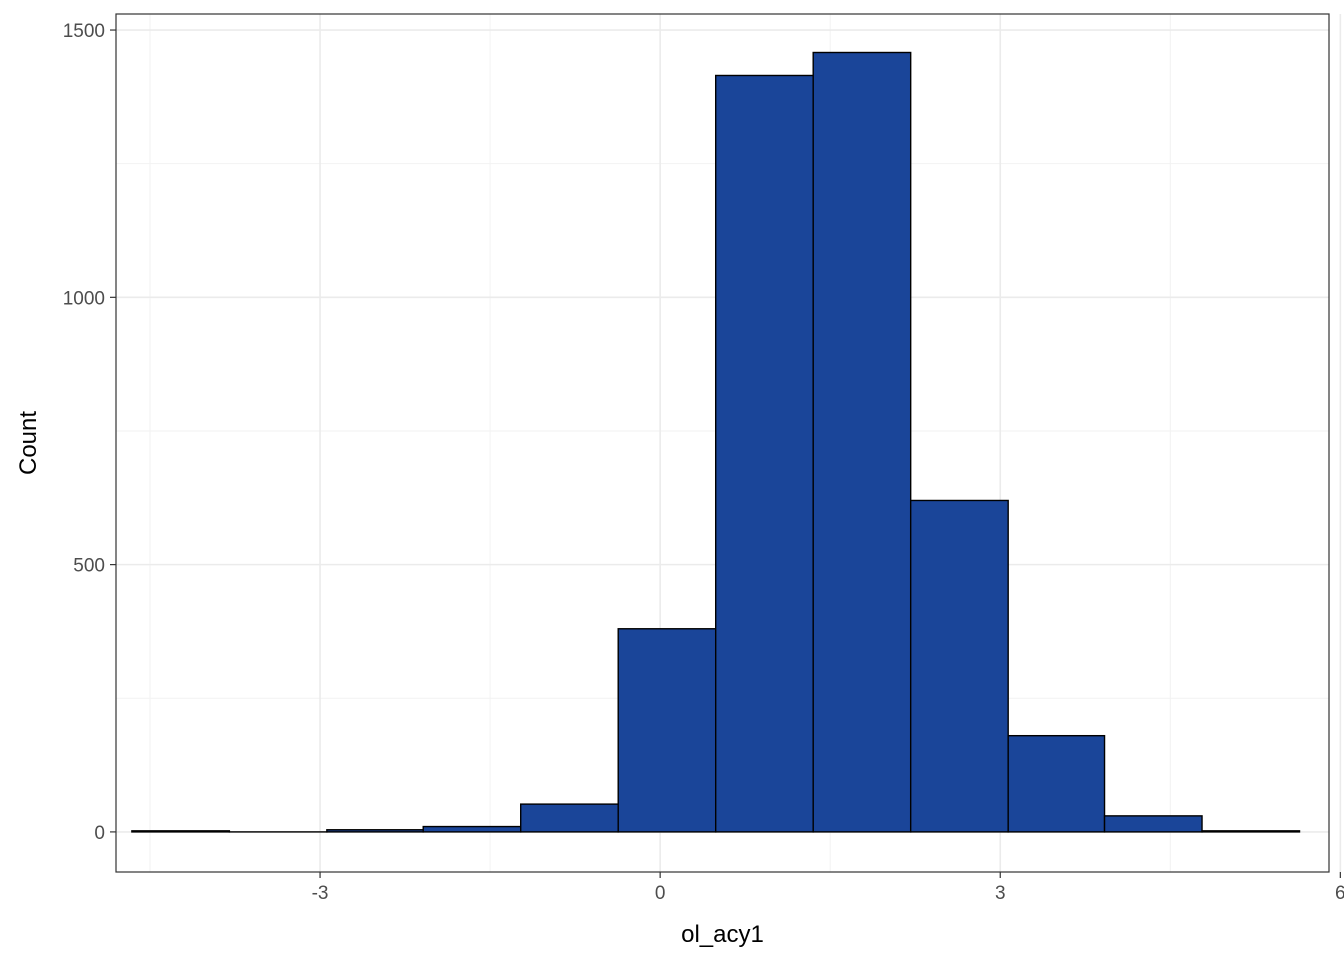 The height and width of the screenshot is (960, 1344). I want to click on y-tick-label: 500, so click(89, 566).